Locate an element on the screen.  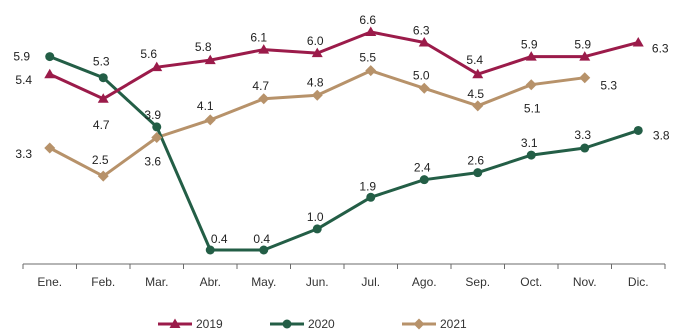
data-label-2020: 5.9 is located at coordinates (21, 57).